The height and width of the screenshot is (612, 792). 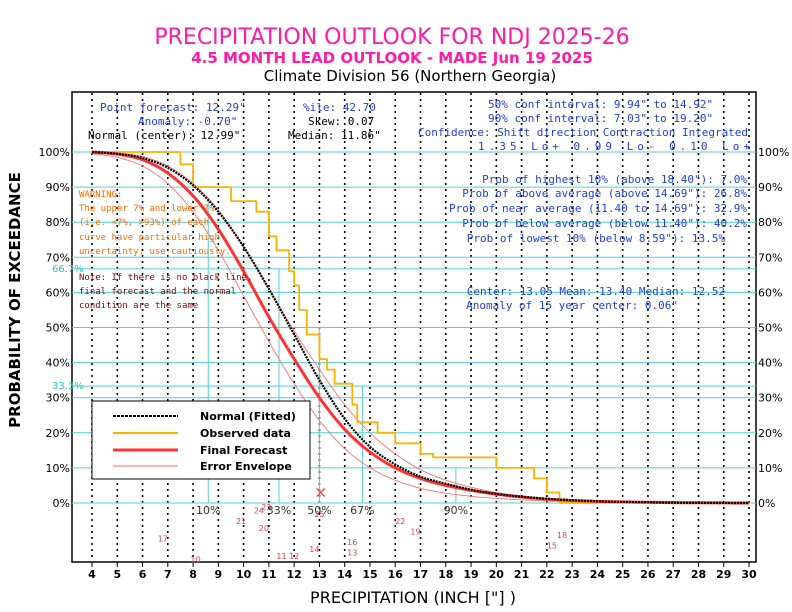 I want to click on anomaly-15yr: Anomaly of 15 year center: 0.06", so click(x=572, y=305).